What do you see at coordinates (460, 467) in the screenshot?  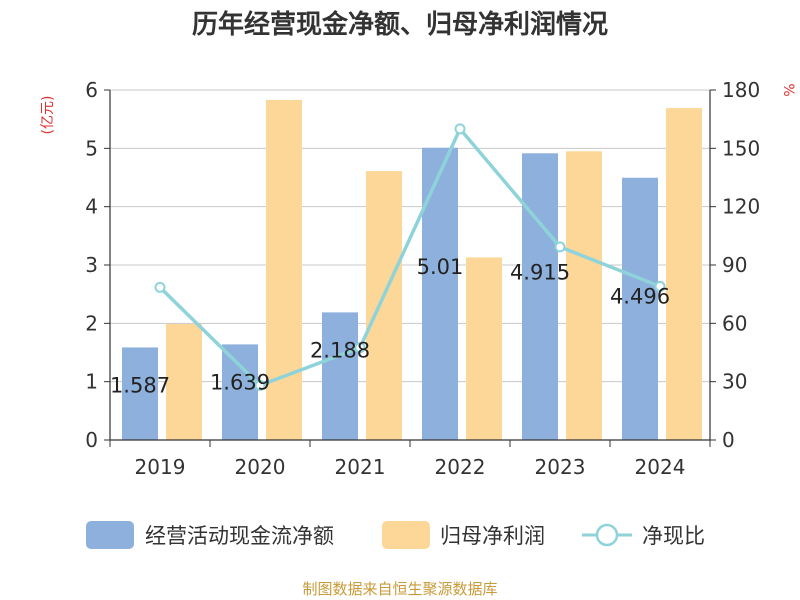 I see `x-tick-label: 2022` at bounding box center [460, 467].